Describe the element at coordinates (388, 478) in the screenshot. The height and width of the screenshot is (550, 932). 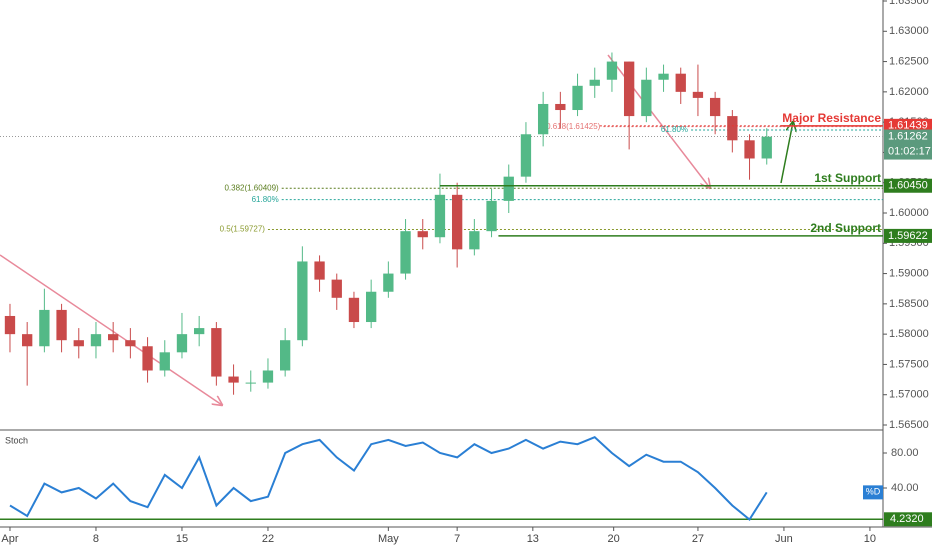
I see `stoch-line` at that location.